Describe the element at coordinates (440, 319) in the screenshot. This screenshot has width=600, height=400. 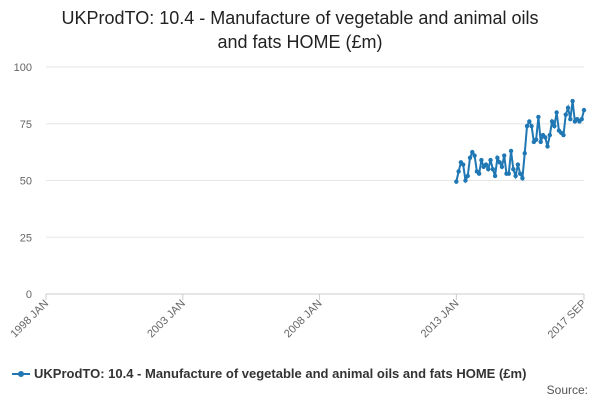
I see `x-tick-label: 2013 JAN` at that location.